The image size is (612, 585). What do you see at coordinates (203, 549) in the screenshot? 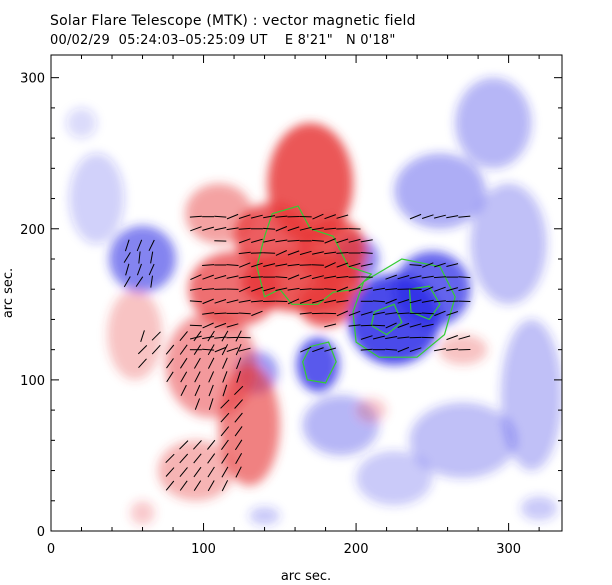
I see `x-tick-label: 100` at bounding box center [203, 549].